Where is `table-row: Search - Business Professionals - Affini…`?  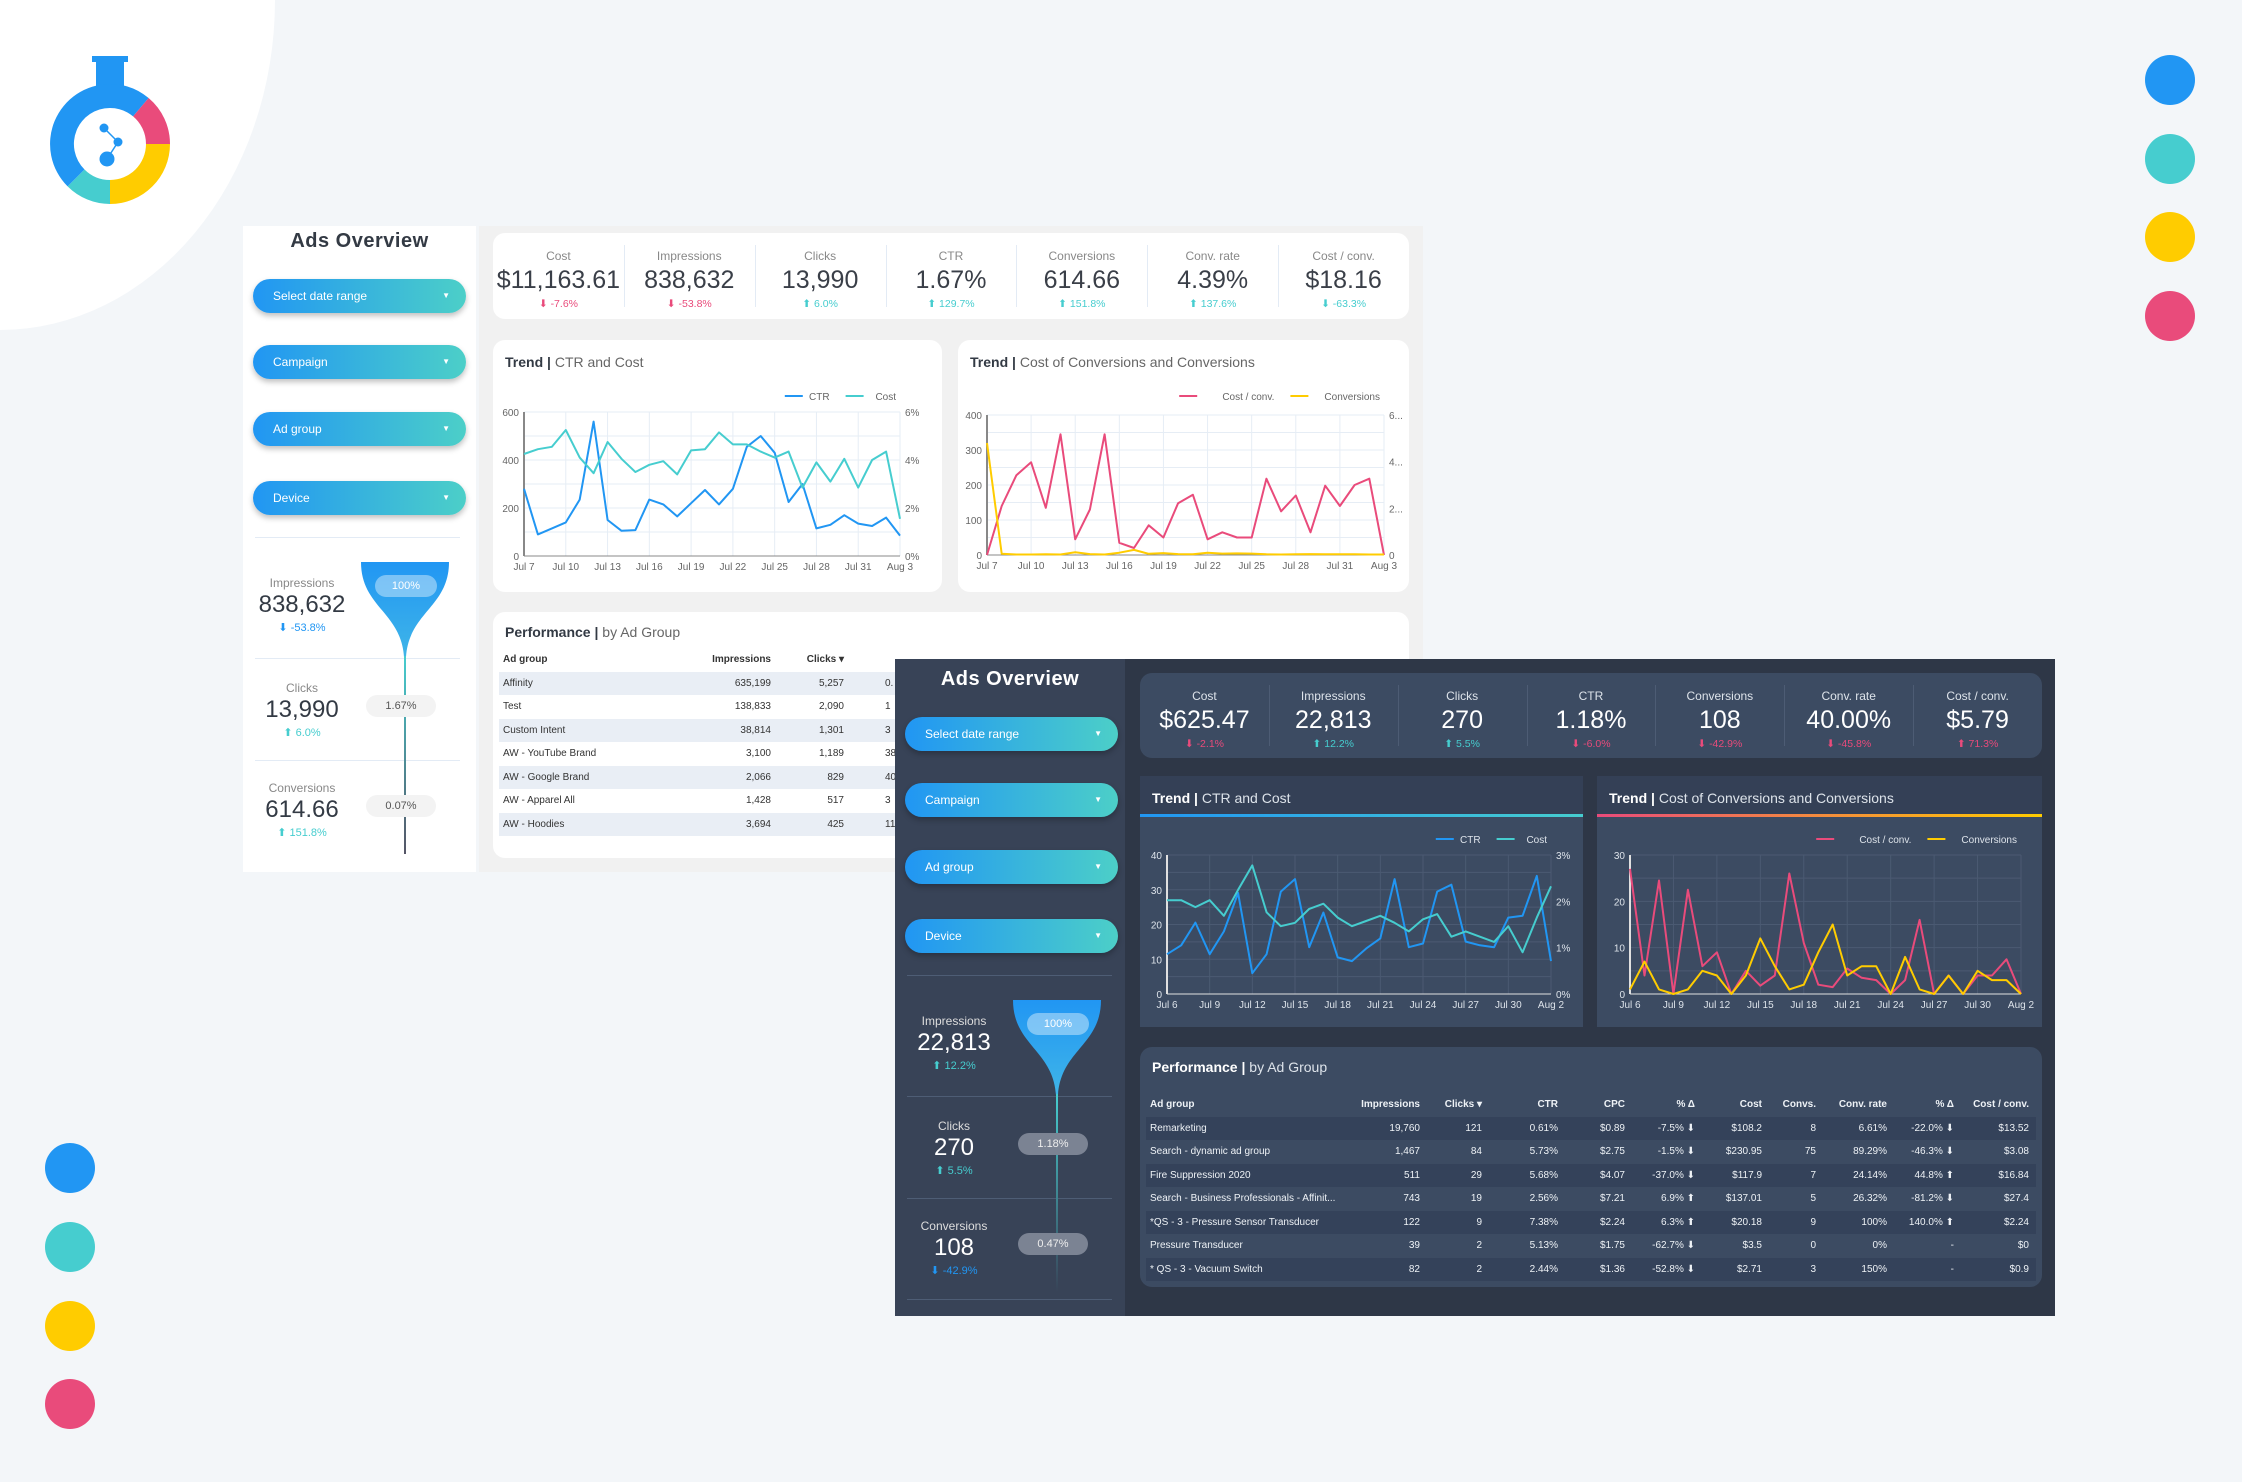
table-row: Search - Business Professionals - Affini… is located at coordinates (1591, 1199).